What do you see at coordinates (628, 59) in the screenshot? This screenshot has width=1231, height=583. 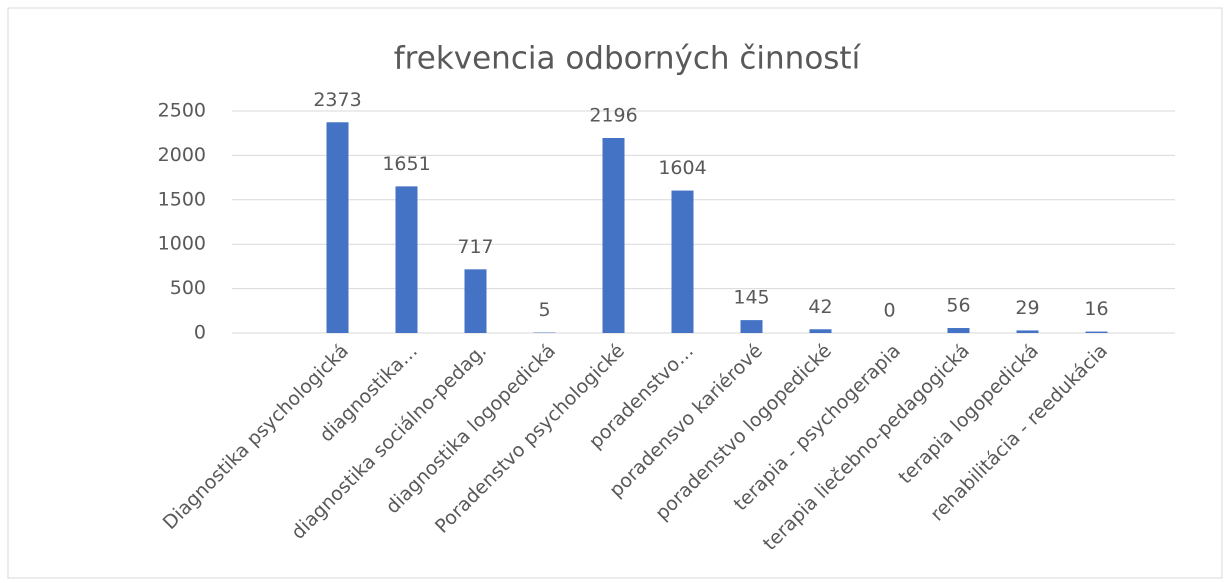 I see `chart-title: frekvencia odborných činností` at bounding box center [628, 59].